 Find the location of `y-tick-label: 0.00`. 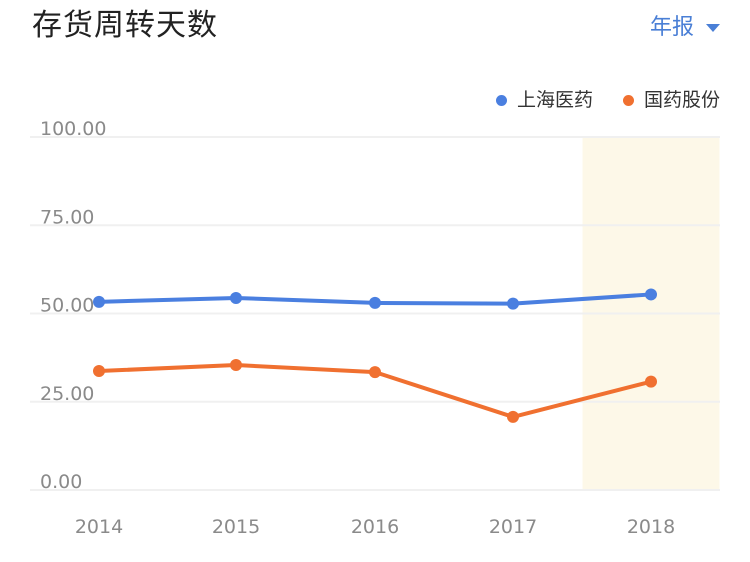

y-tick-label: 0.00 is located at coordinates (61, 482).